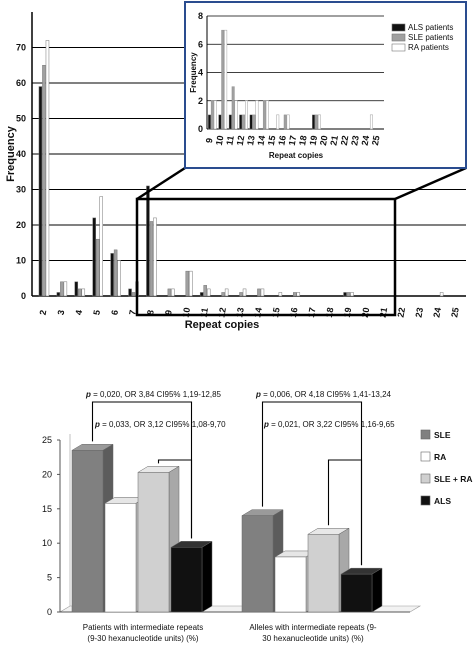 This screenshot has height=647, width=474. Describe the element at coordinates (220, 141) in the screenshot. I see `inset-x-tick-label: 10` at that location.